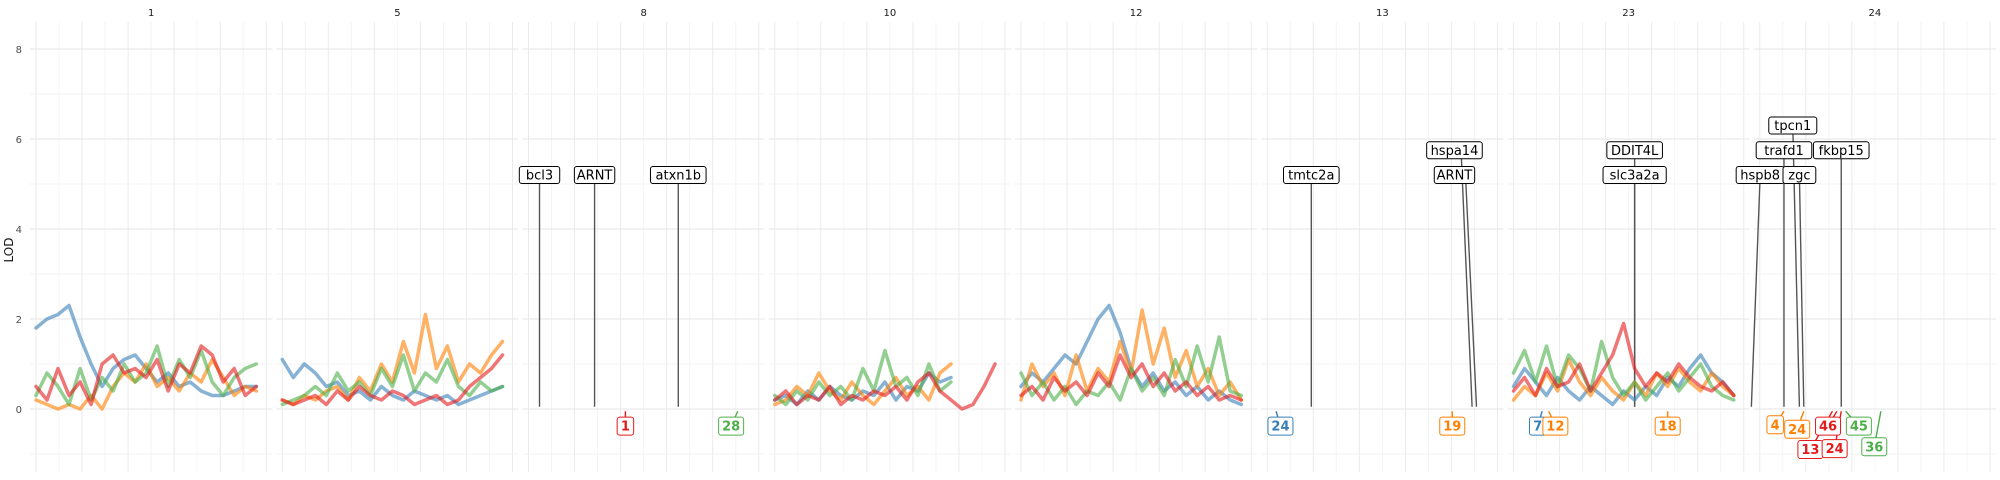  I want to click on facet-strip-title: 8, so click(643, 13).